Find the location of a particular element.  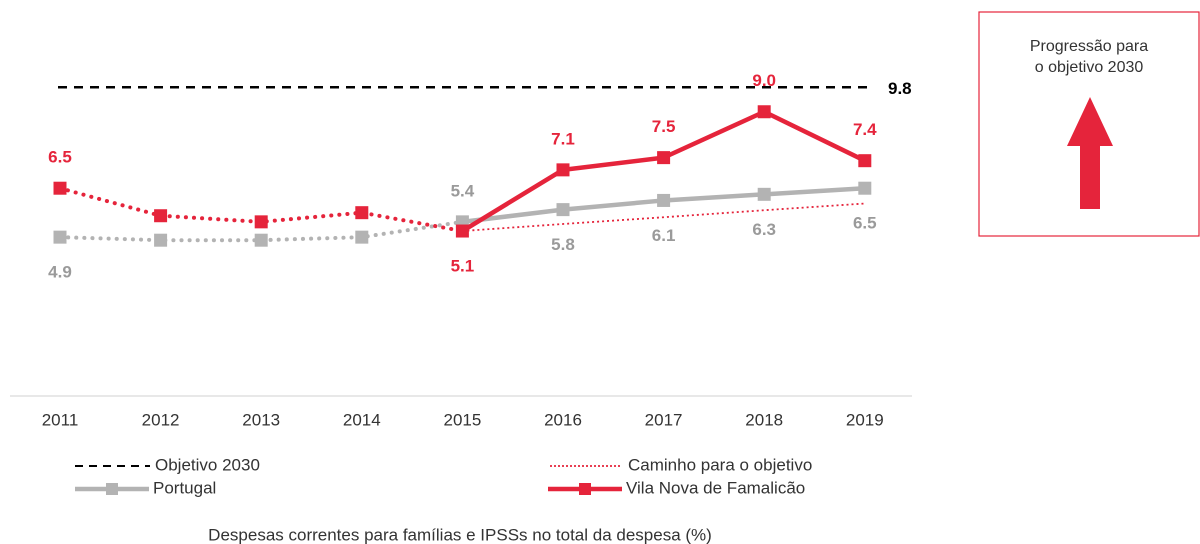

side-panel-text: o objetivo 2030 is located at coordinates (1089, 67).